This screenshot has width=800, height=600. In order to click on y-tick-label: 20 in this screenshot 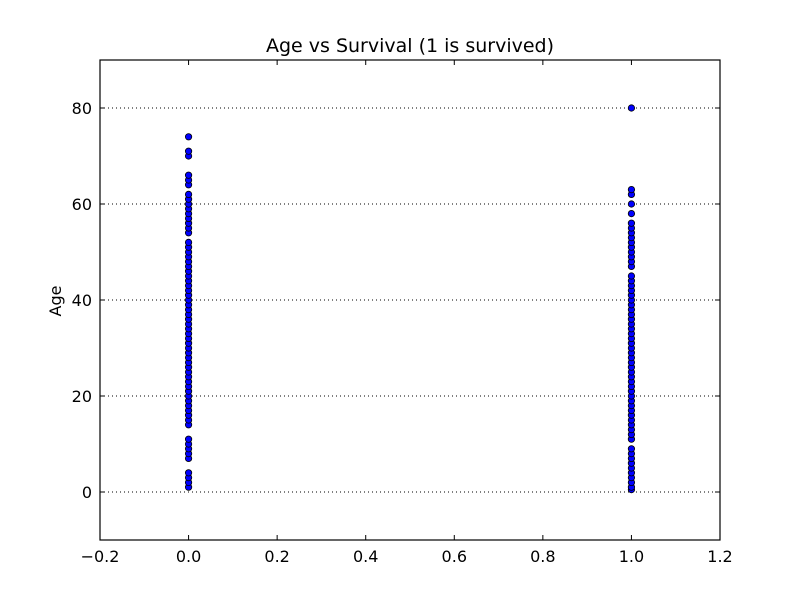, I will do `click(82, 396)`.